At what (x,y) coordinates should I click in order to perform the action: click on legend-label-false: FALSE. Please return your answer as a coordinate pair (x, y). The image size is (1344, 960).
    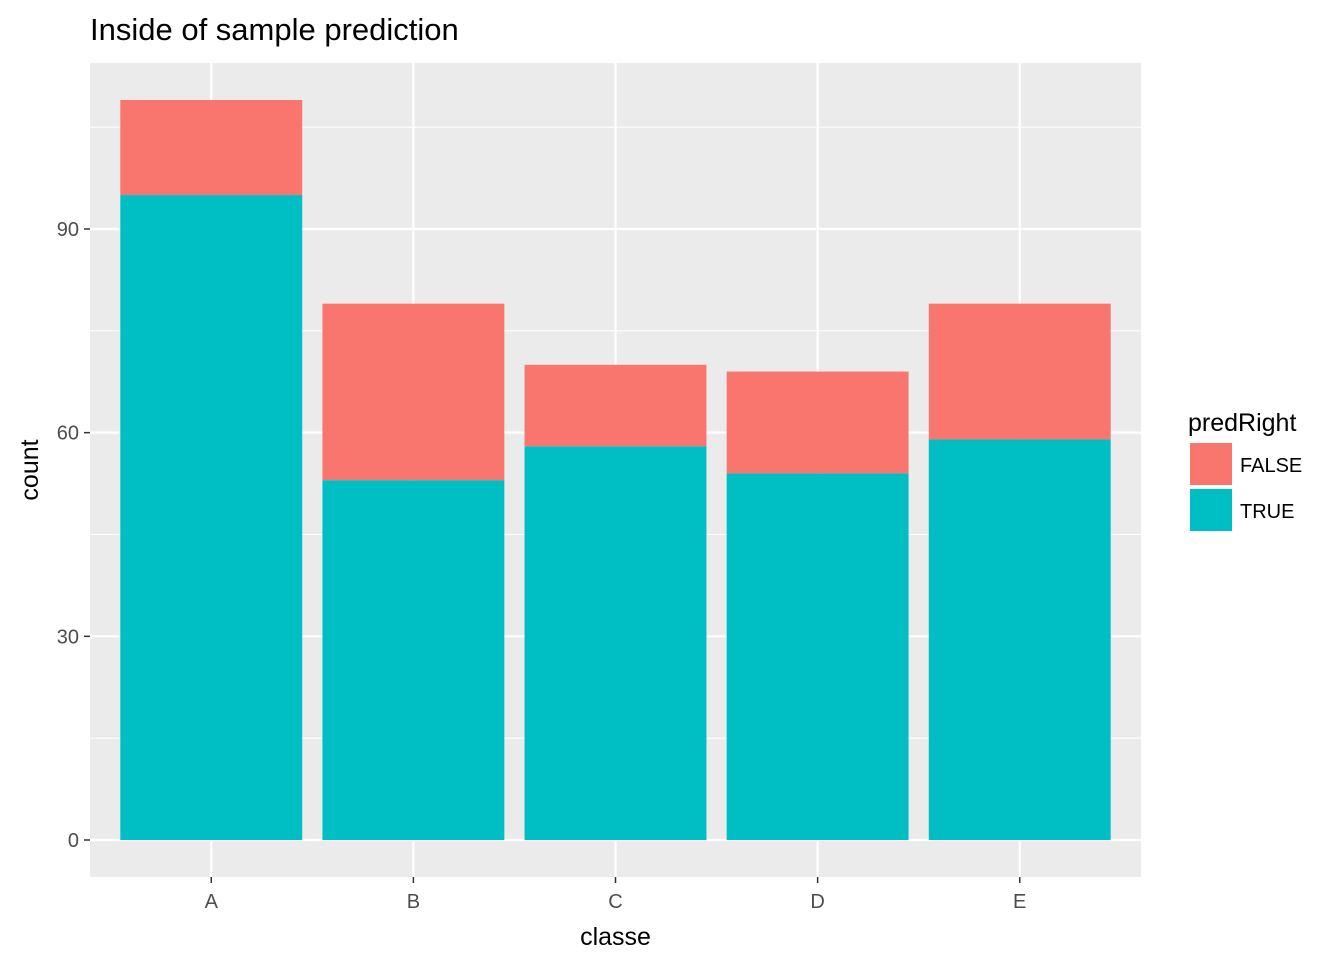
    Looking at the image, I should click on (1271, 466).